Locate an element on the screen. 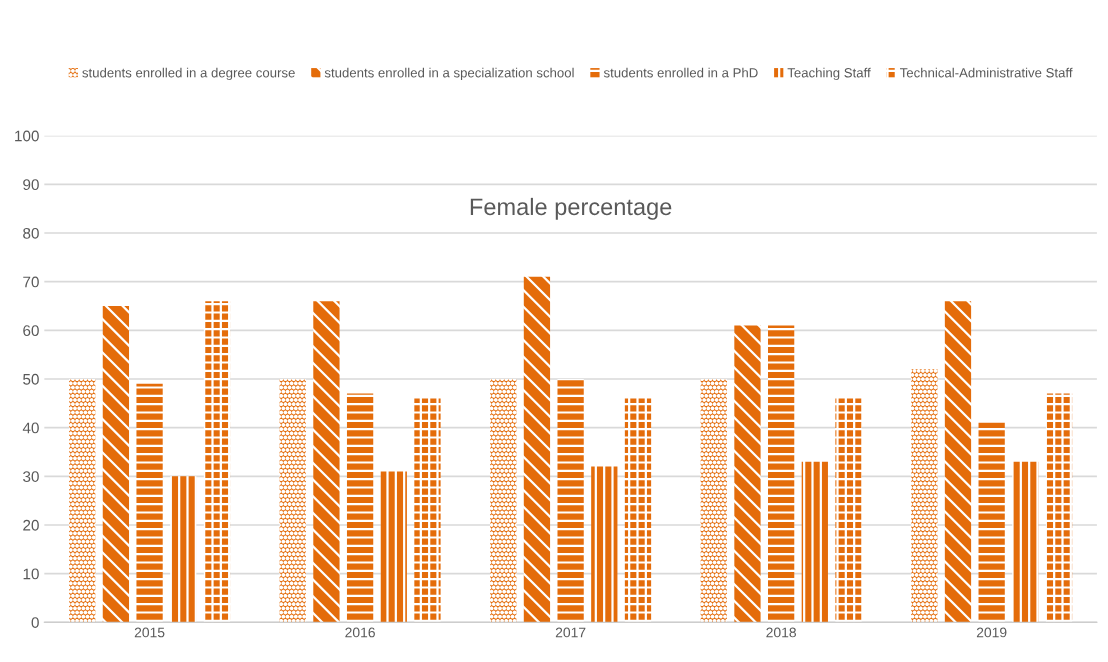  legend-label: Teaching Staff is located at coordinates (829, 74).